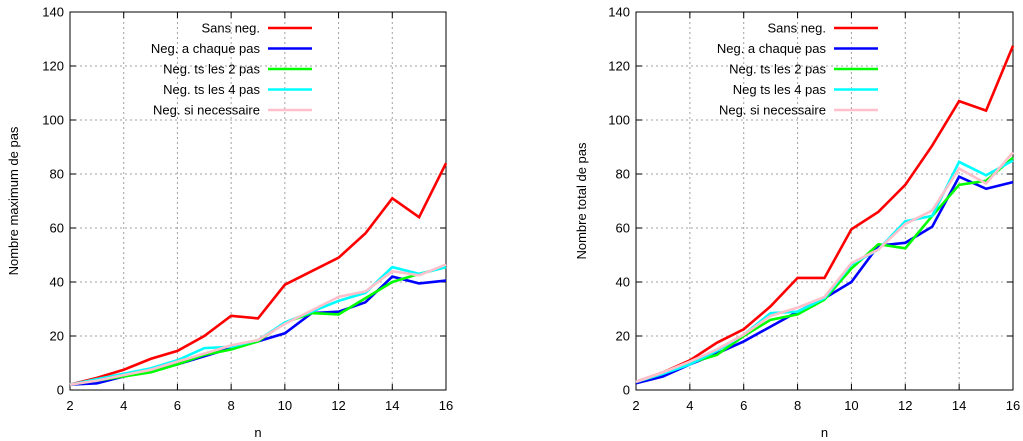 This screenshot has width=1023, height=441. Describe the element at coordinates (623, 282) in the screenshot. I see `right-y-tick-label: 40` at that location.